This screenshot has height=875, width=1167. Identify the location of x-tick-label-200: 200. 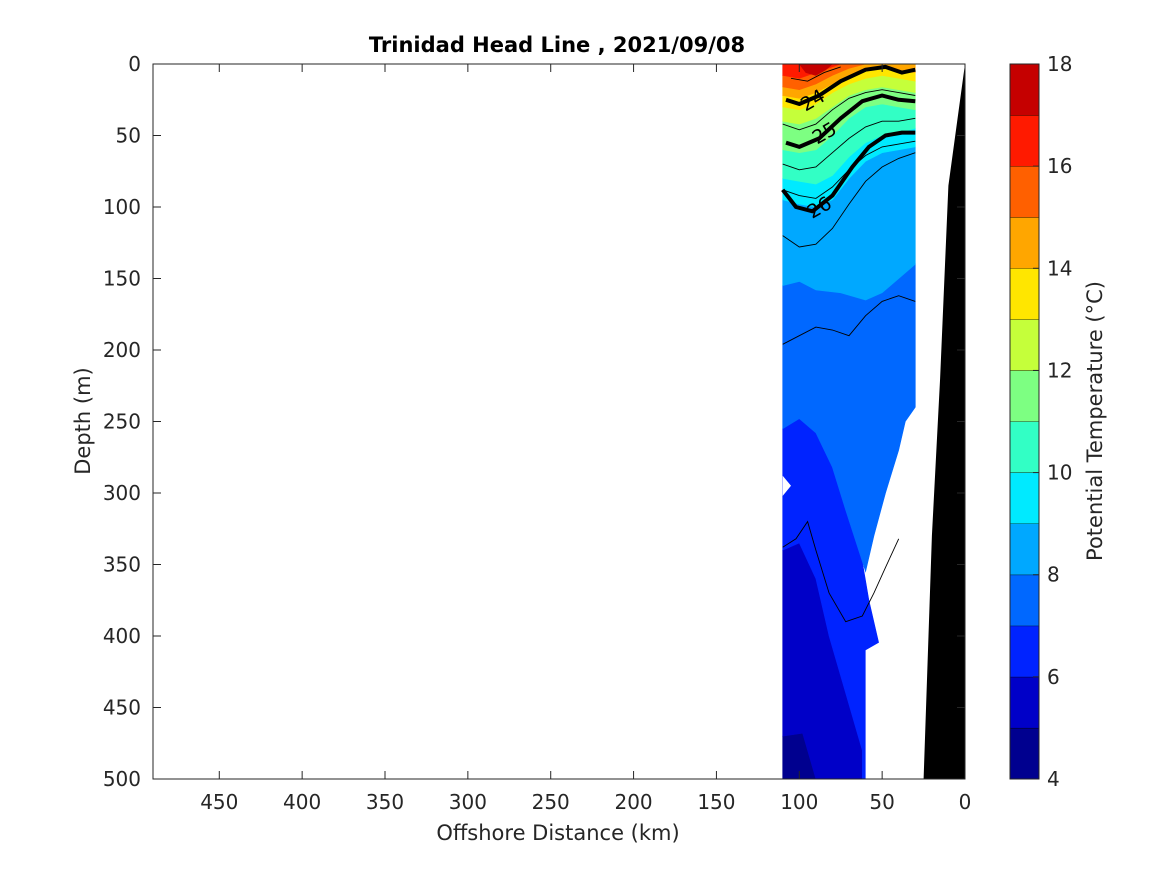
(633, 802).